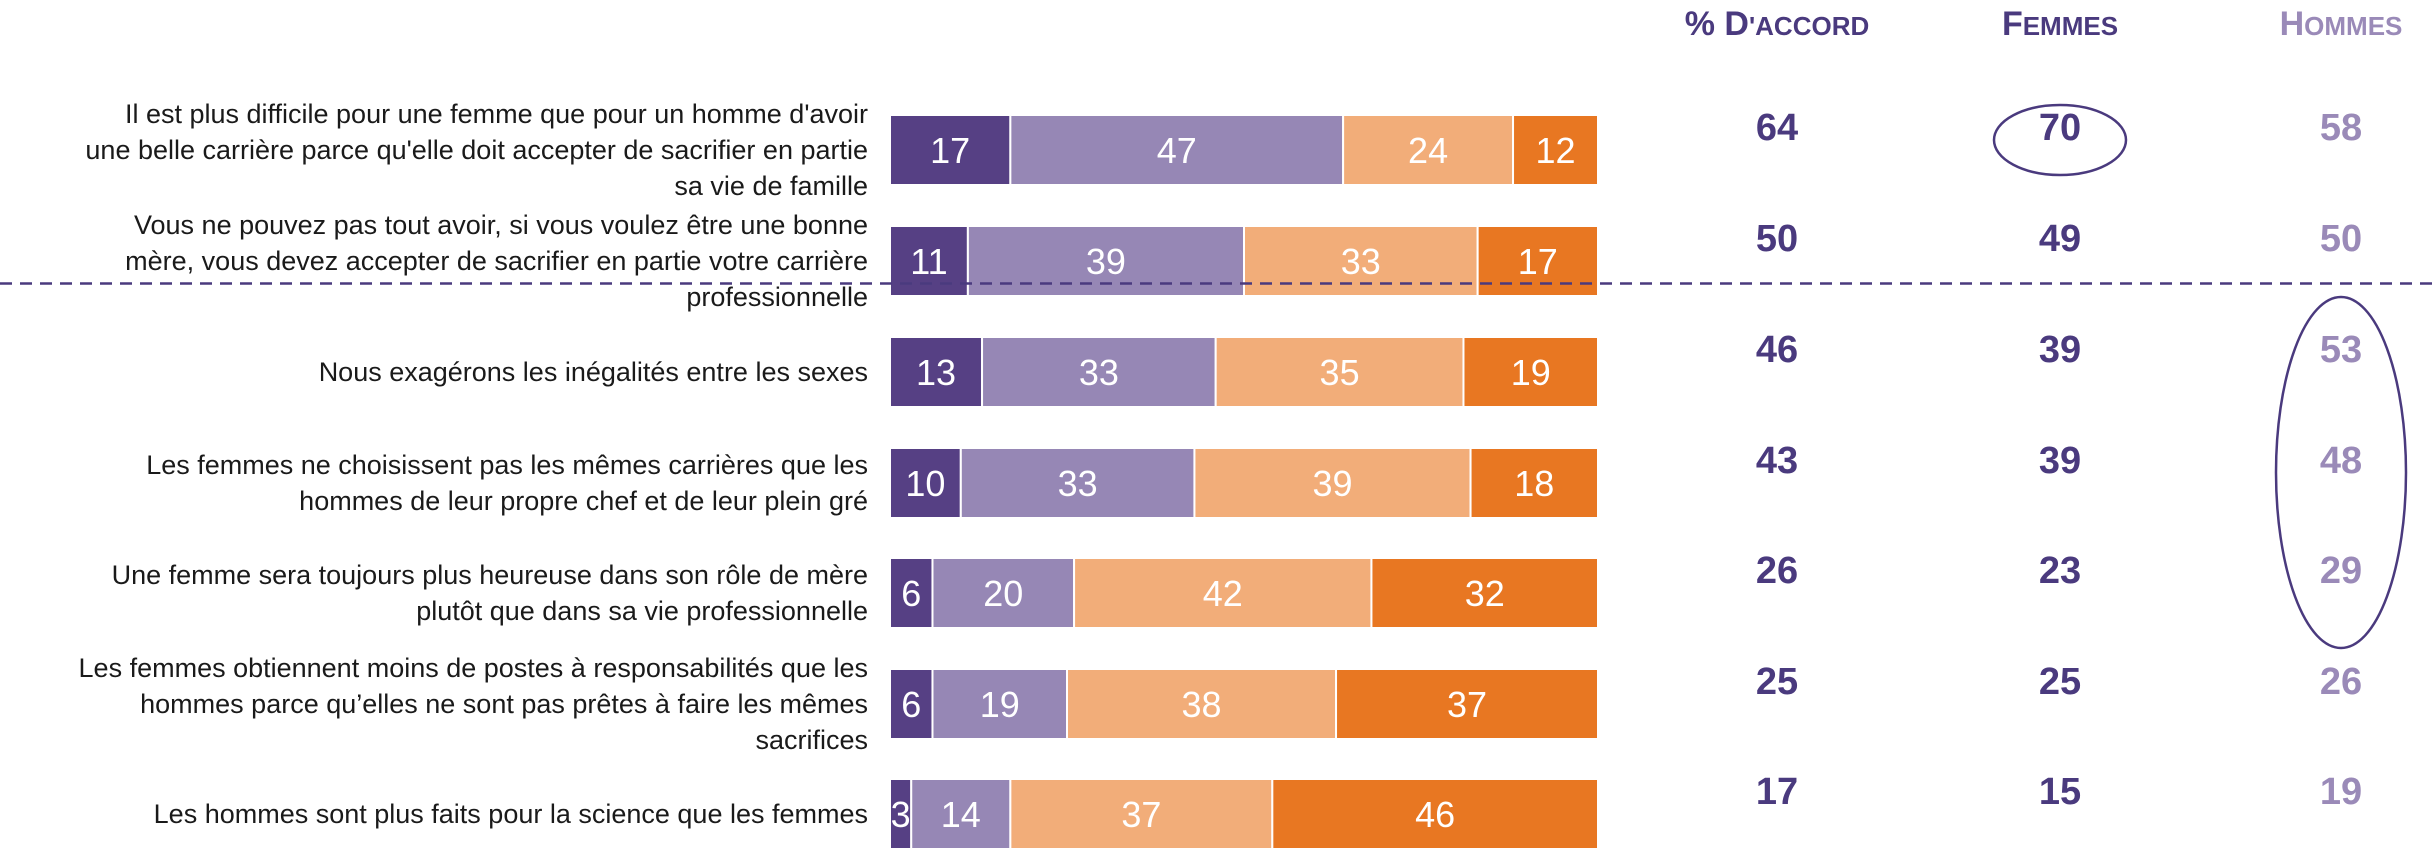  Describe the element at coordinates (2341, 792) in the screenshot. I see `value-hommes: 19` at that location.